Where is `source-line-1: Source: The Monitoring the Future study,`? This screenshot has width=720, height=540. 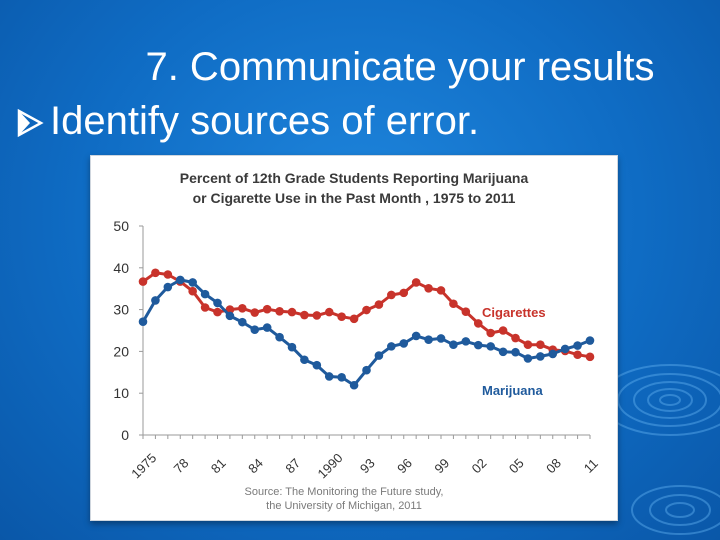 source-line-1: Source: The Monitoring the Future study, is located at coordinates (344, 492).